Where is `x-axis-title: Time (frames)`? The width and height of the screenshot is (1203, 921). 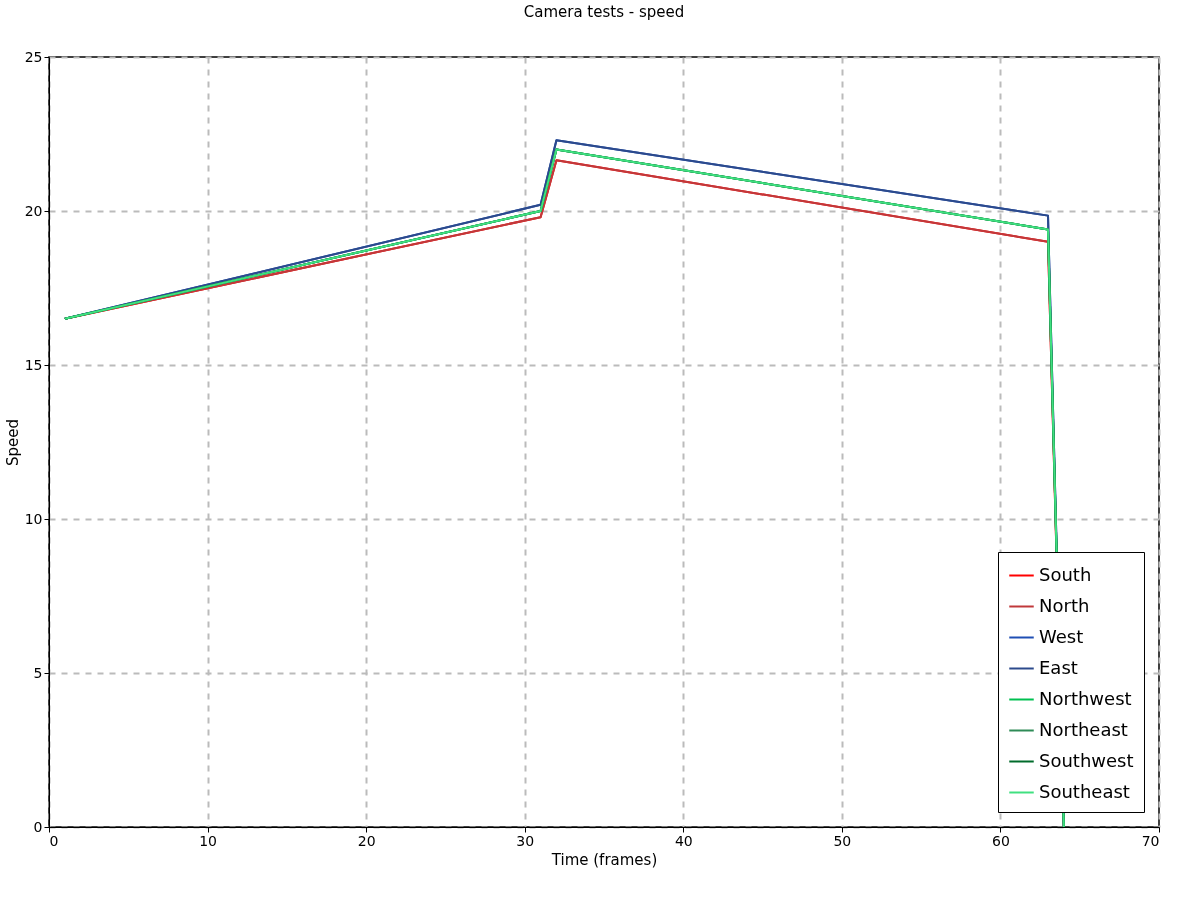
x-axis-title: Time (frames) is located at coordinates (604, 859).